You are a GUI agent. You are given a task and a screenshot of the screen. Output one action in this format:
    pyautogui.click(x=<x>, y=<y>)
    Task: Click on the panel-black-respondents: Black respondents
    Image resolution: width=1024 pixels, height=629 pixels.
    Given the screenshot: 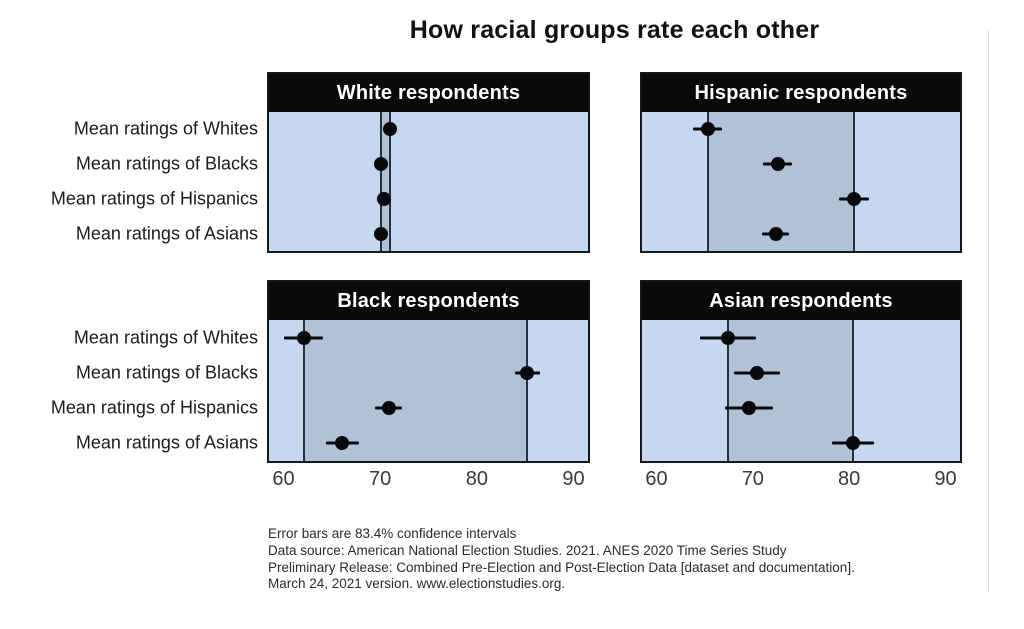 What is the action you would take?
    pyautogui.click(x=428, y=371)
    